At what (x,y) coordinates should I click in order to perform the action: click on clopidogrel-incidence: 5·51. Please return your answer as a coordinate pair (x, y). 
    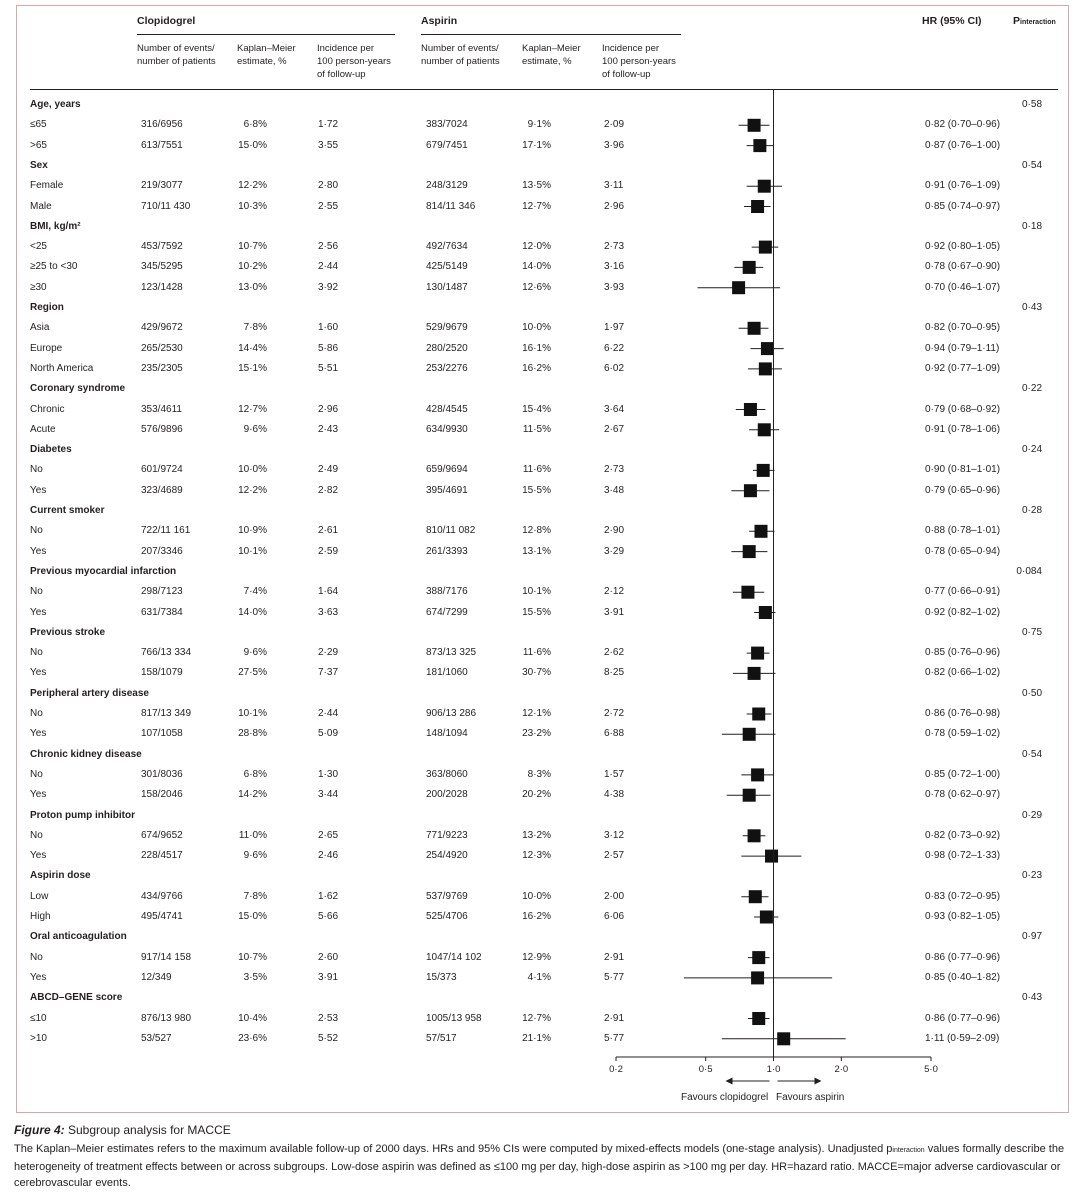
    Looking at the image, I should click on (328, 368).